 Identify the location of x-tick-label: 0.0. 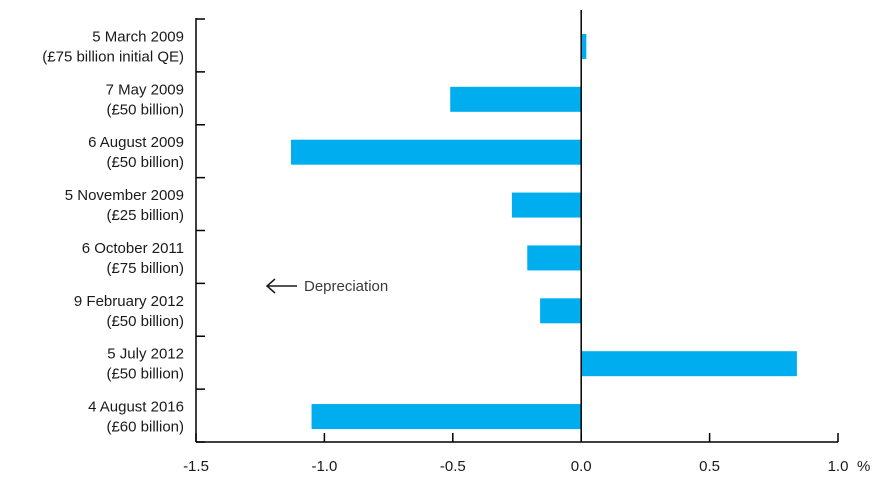
(581, 466).